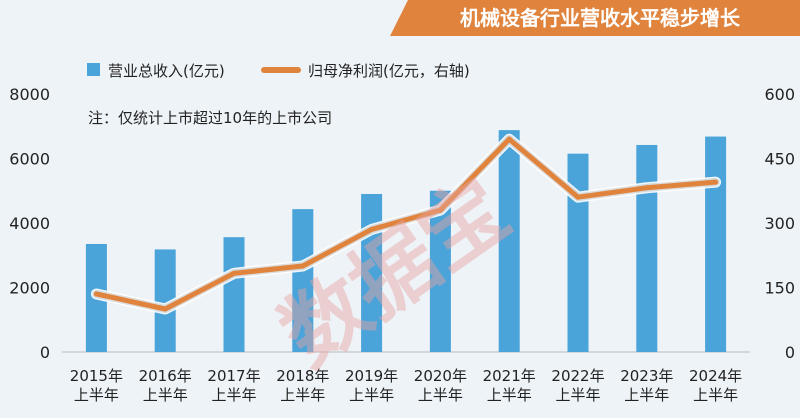 This screenshot has width=800, height=418. What do you see at coordinates (29, 159) in the screenshot?
I see `left-tick-label: 6000` at bounding box center [29, 159].